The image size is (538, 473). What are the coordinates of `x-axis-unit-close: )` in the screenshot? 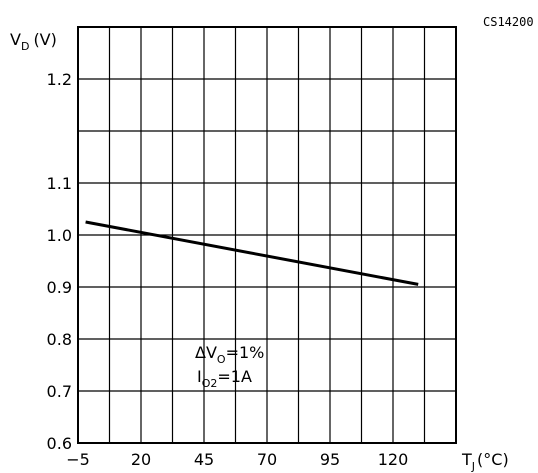 It's located at (505, 459).